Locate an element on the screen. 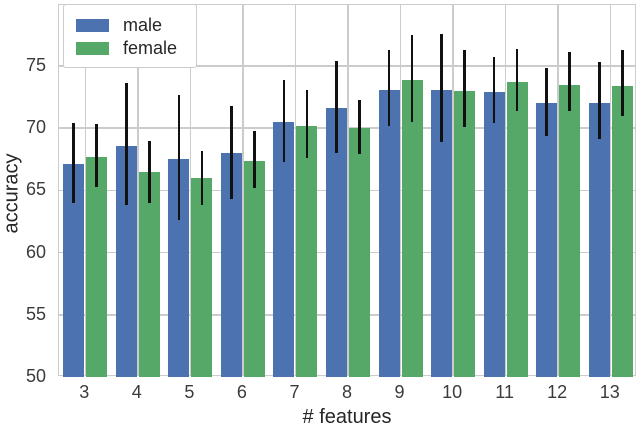 The image size is (640, 436). x-tick-label: 6 is located at coordinates (241, 392).